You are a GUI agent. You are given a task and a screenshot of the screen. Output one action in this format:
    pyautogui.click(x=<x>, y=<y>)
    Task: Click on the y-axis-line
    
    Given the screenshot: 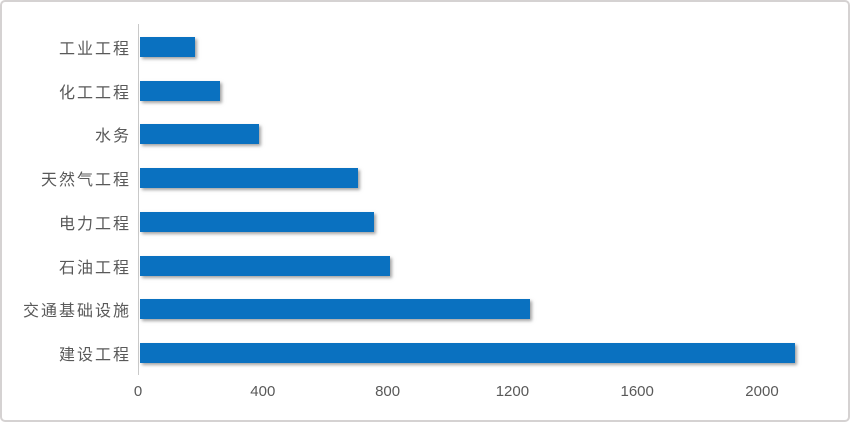 What is the action you would take?
    pyautogui.click(x=138, y=199)
    